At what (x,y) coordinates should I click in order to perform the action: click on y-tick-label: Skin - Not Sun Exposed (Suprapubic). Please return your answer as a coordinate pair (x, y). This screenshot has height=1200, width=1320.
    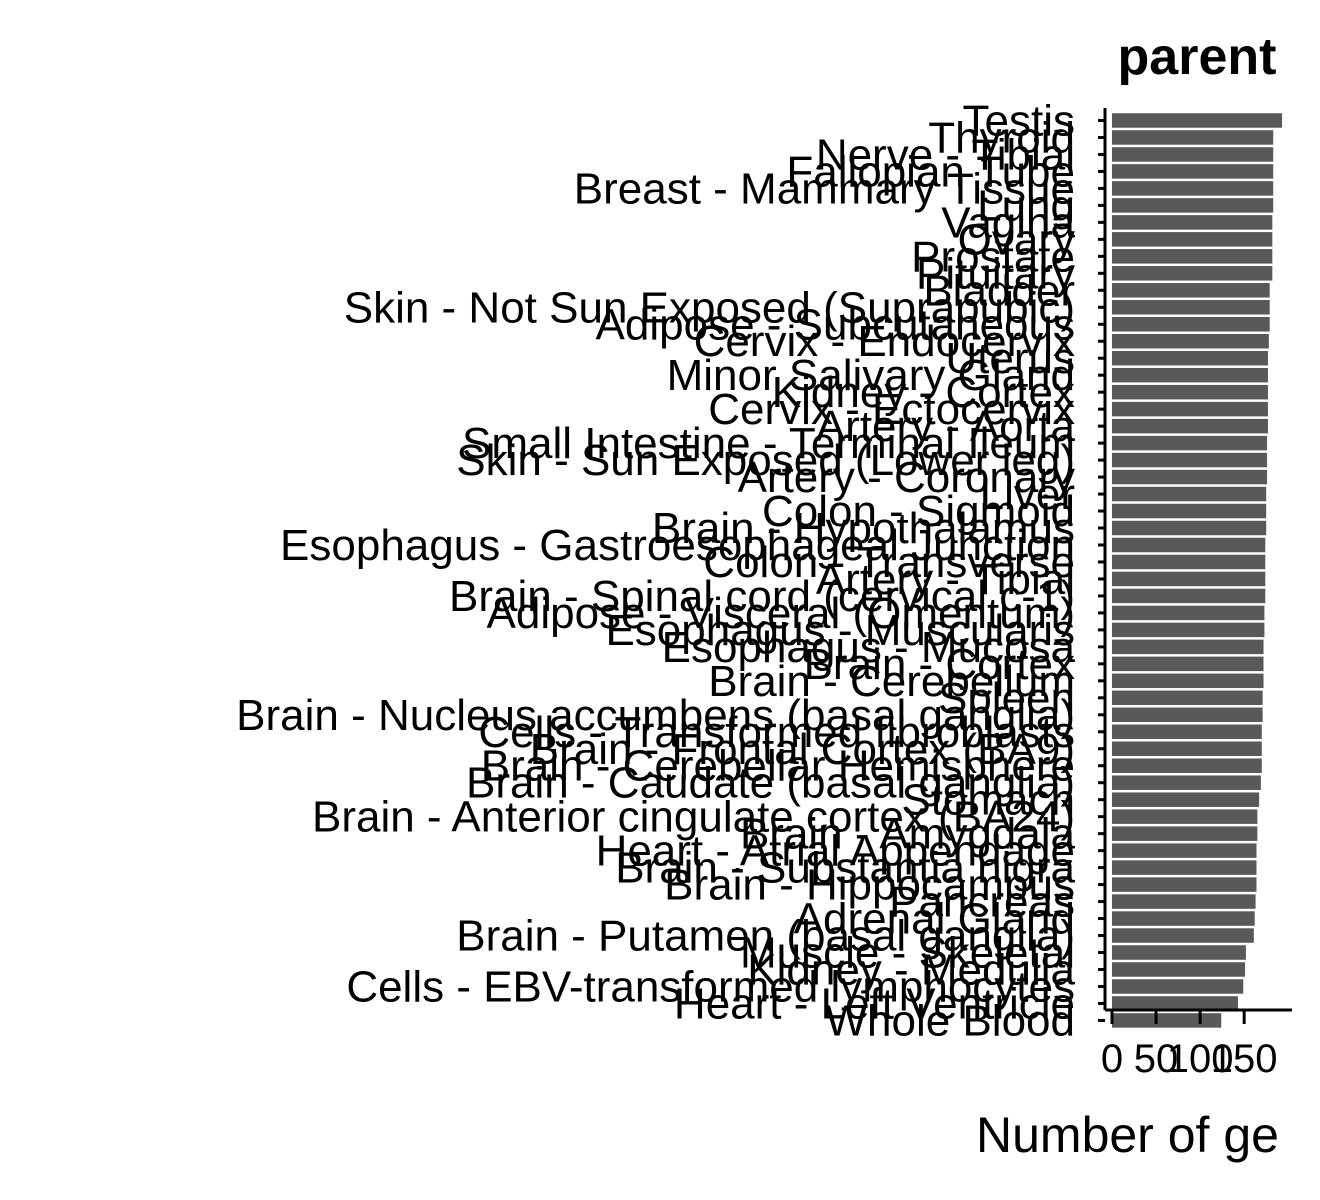
    Looking at the image, I should click on (709, 307).